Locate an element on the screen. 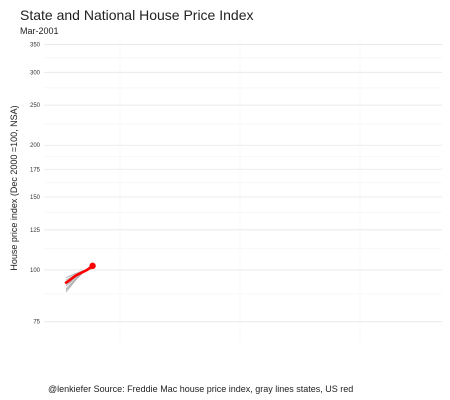  y-axis-label: House price index (Dec 2000 =100, NSA) is located at coordinates (14, 187).